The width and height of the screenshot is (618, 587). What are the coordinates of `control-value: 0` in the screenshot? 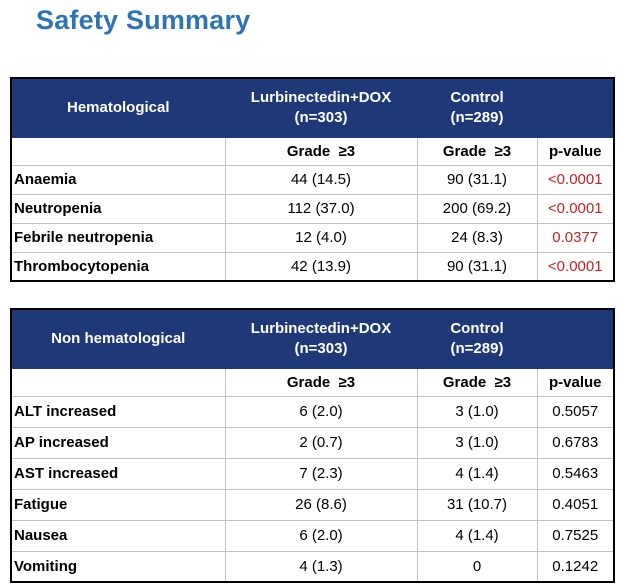 It's located at (477, 566).